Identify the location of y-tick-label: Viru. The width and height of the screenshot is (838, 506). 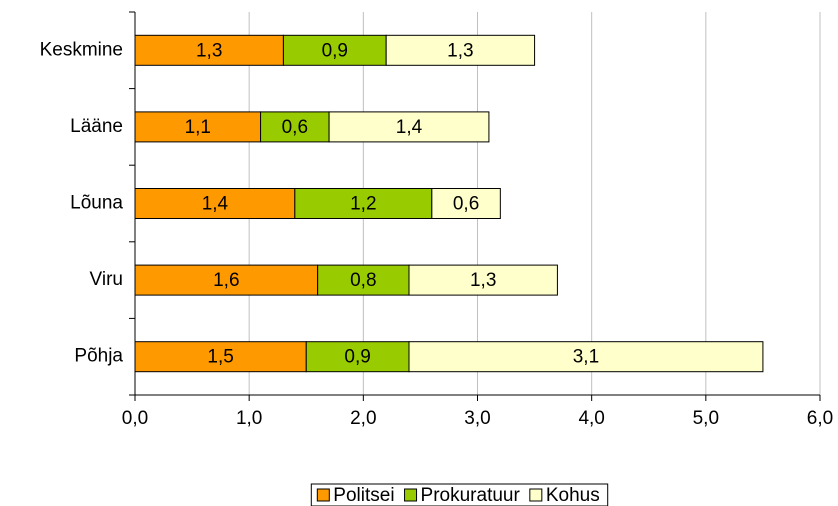
(106, 279).